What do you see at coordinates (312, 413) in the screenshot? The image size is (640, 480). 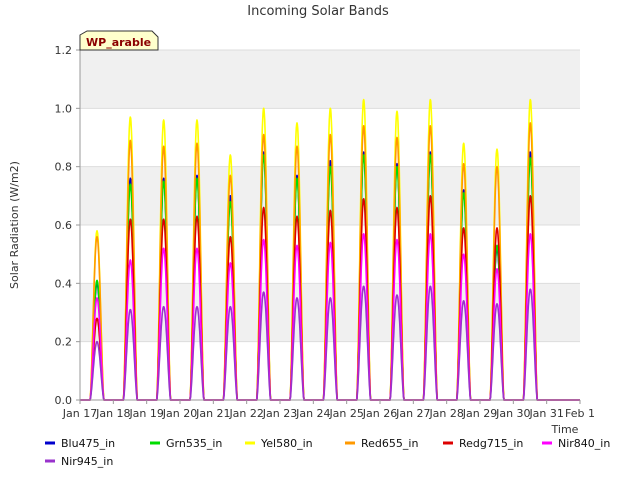 I see `x-tick-label: Jan 24` at bounding box center [312, 413].